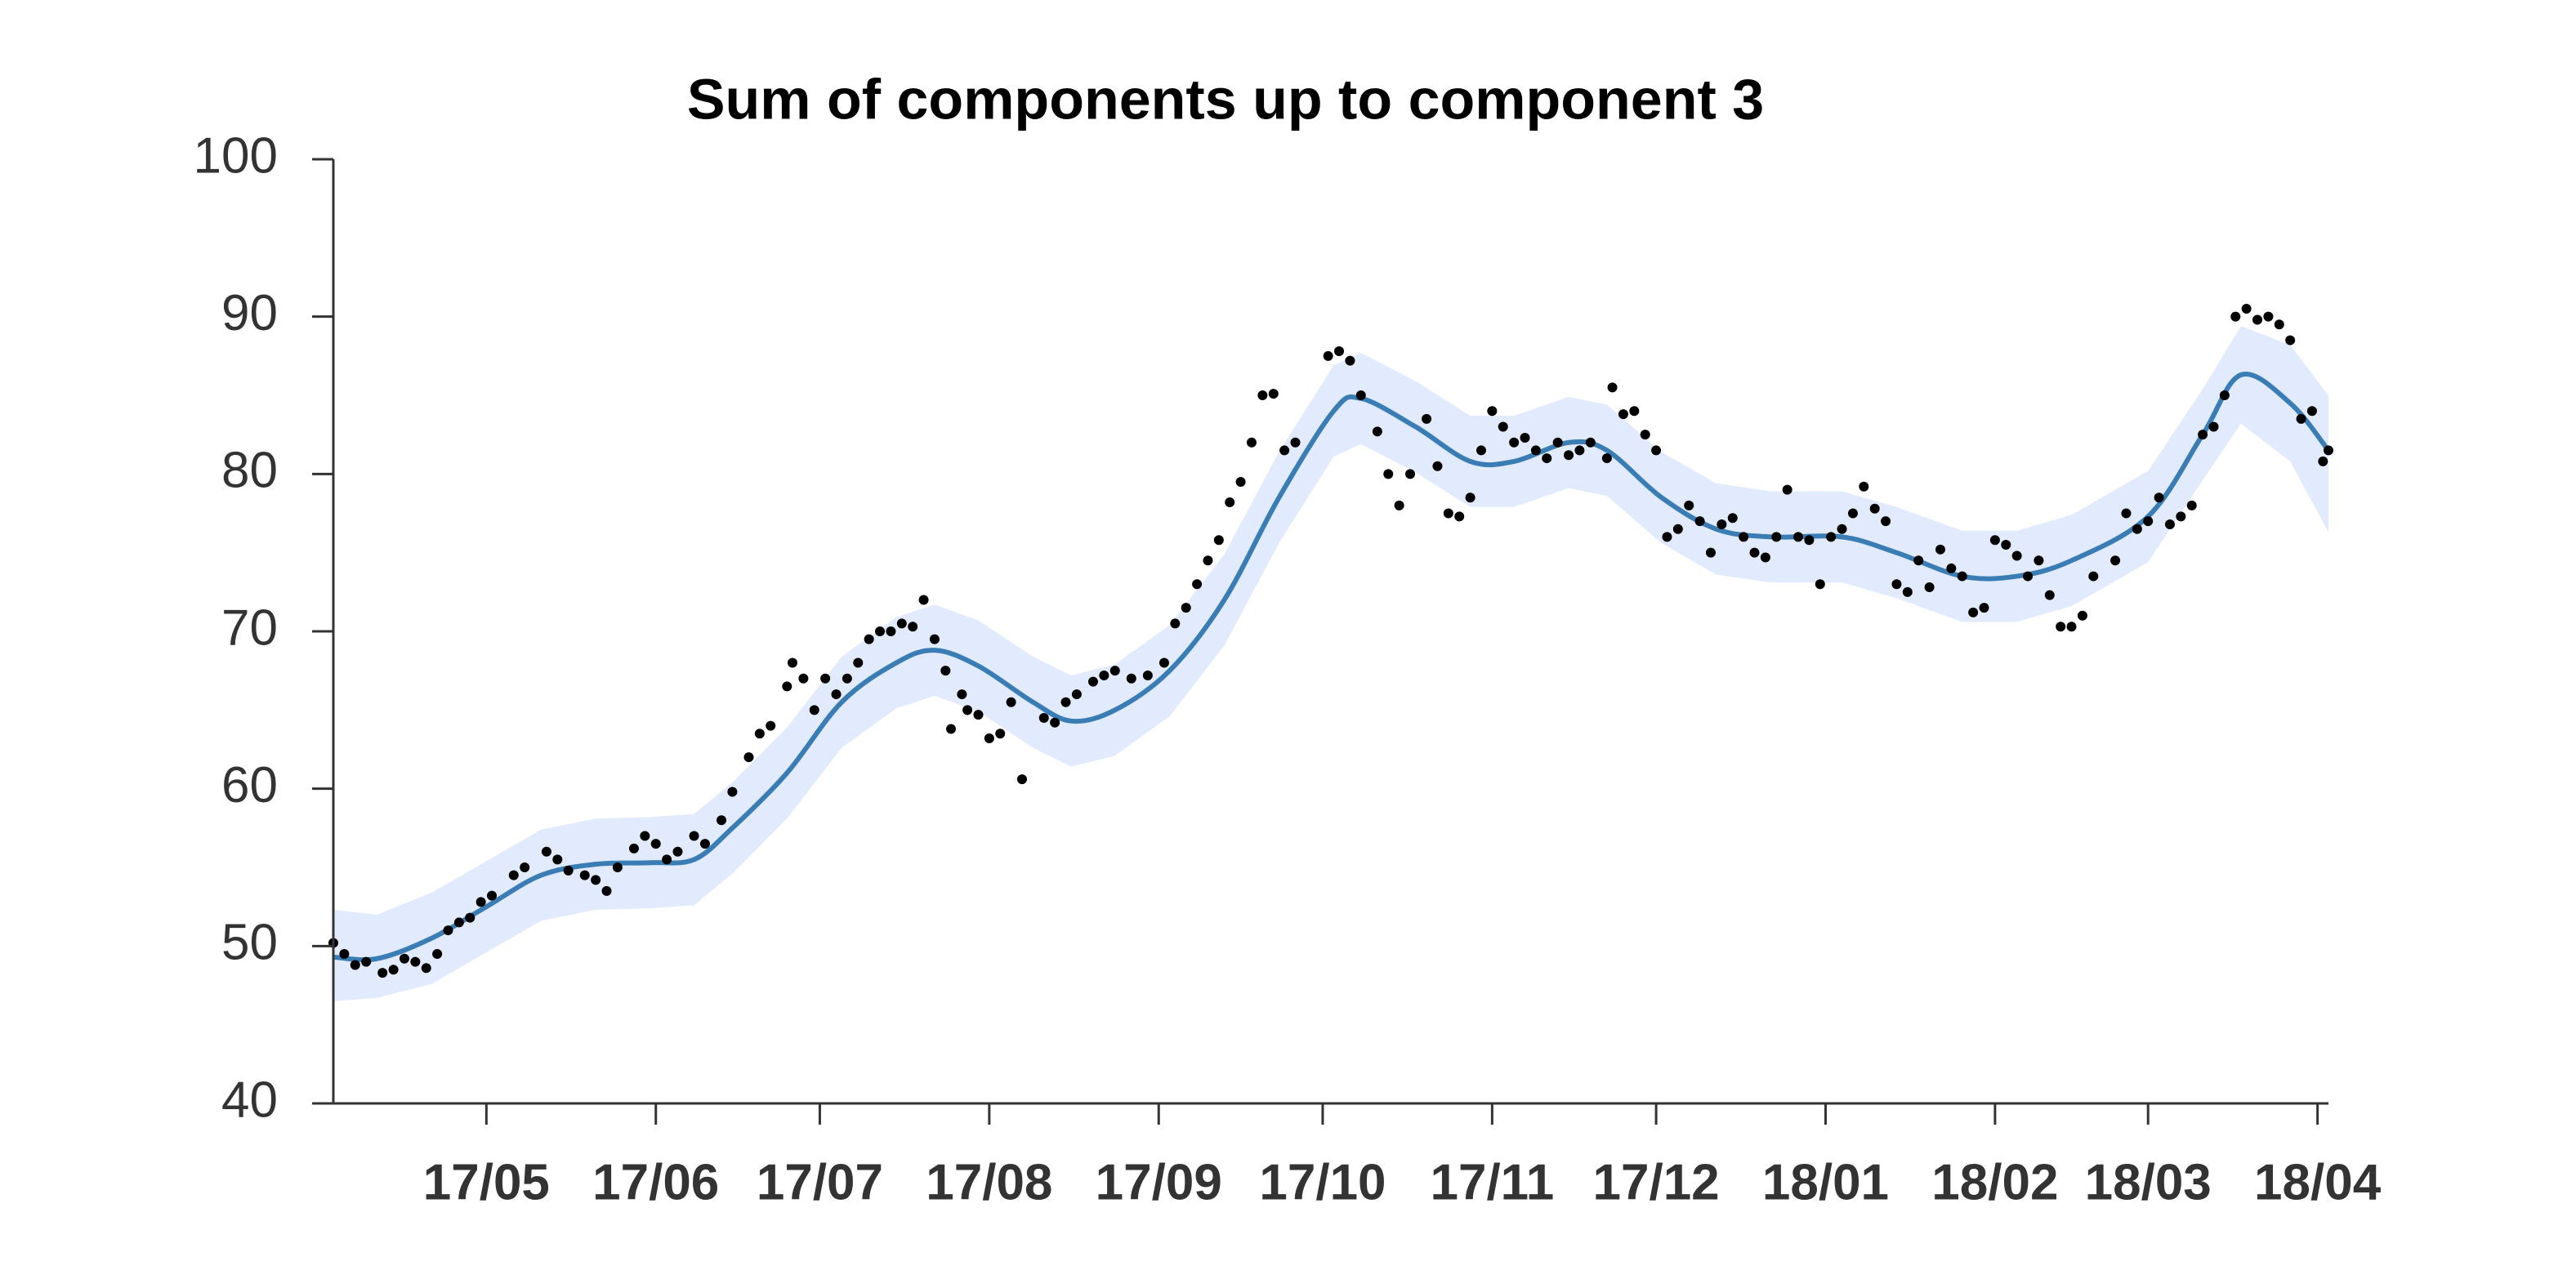 The width and height of the screenshot is (2576, 1288). What do you see at coordinates (1159, 1182) in the screenshot?
I see `x-tick-label: 17/09` at bounding box center [1159, 1182].